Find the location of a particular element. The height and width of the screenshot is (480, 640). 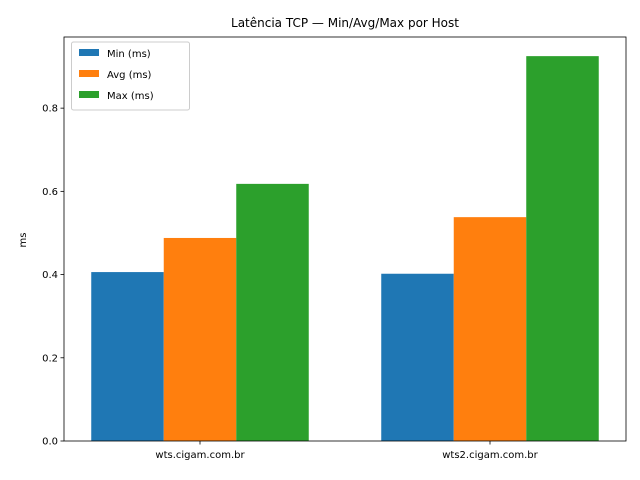

x-tick-label: wts2.cigam.com.br is located at coordinates (490, 455).